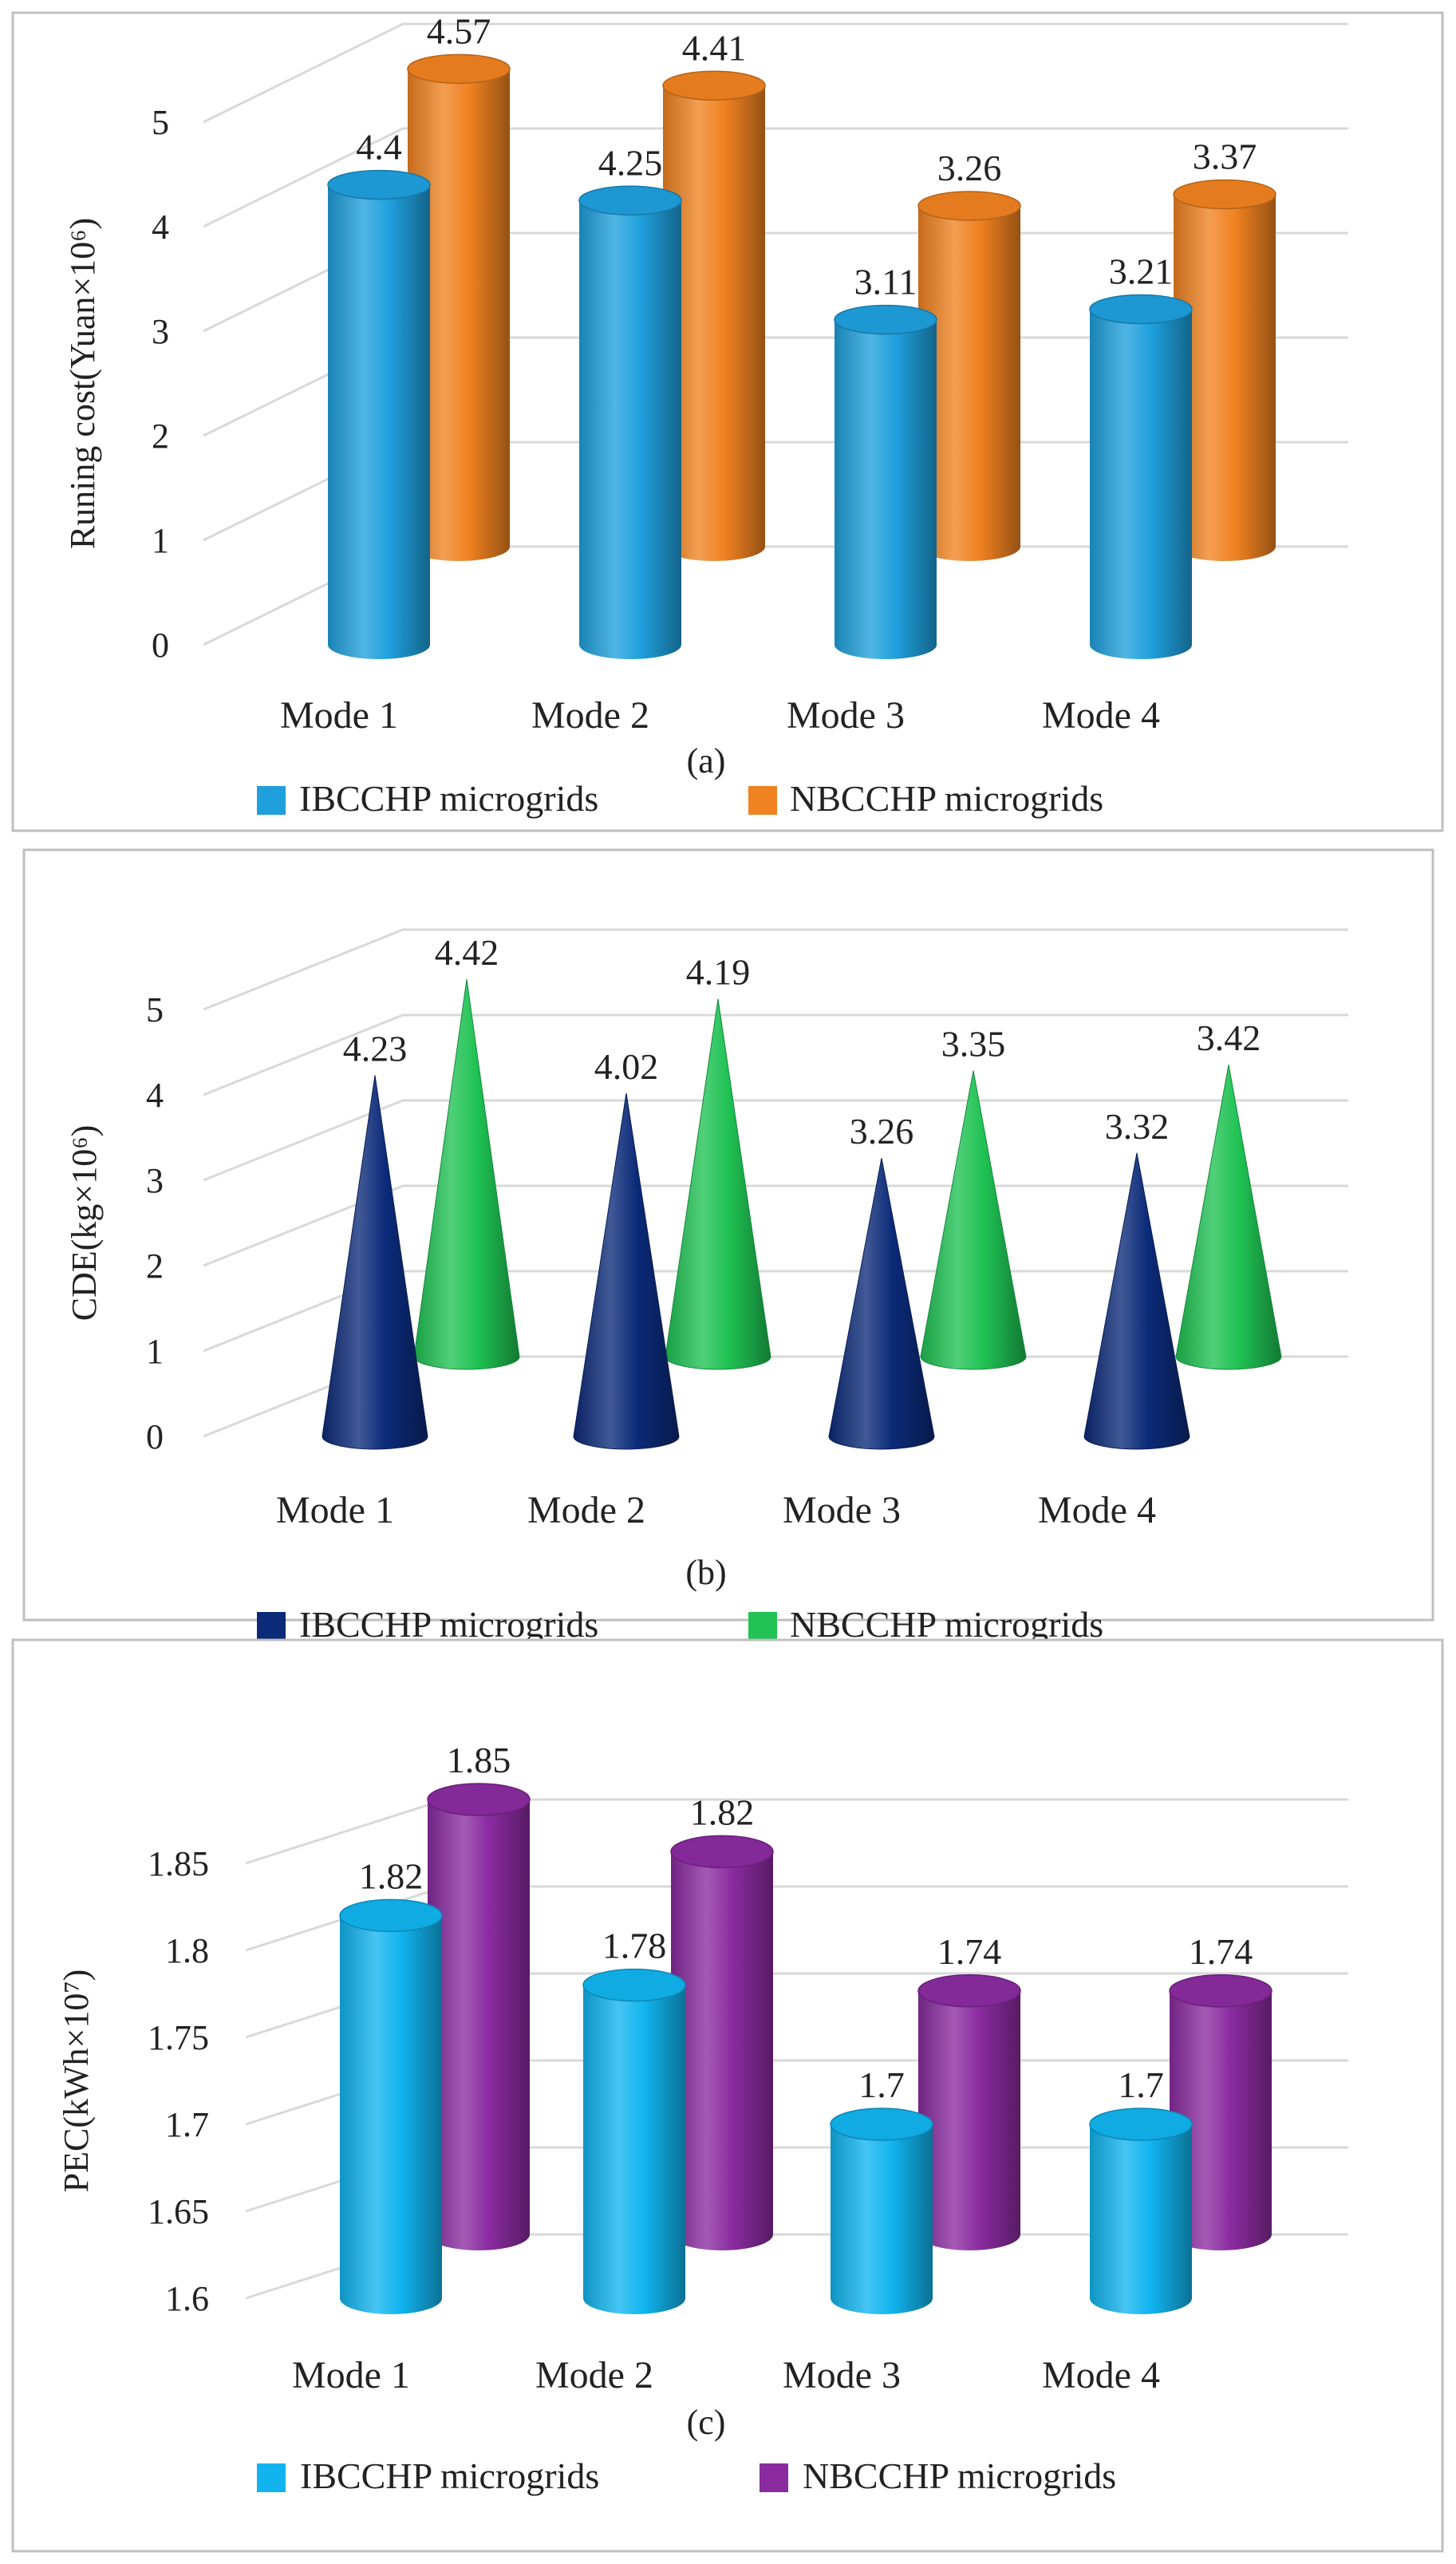  I want to click on y-axis-title: CDE(kg×10⁶), so click(84, 1223).